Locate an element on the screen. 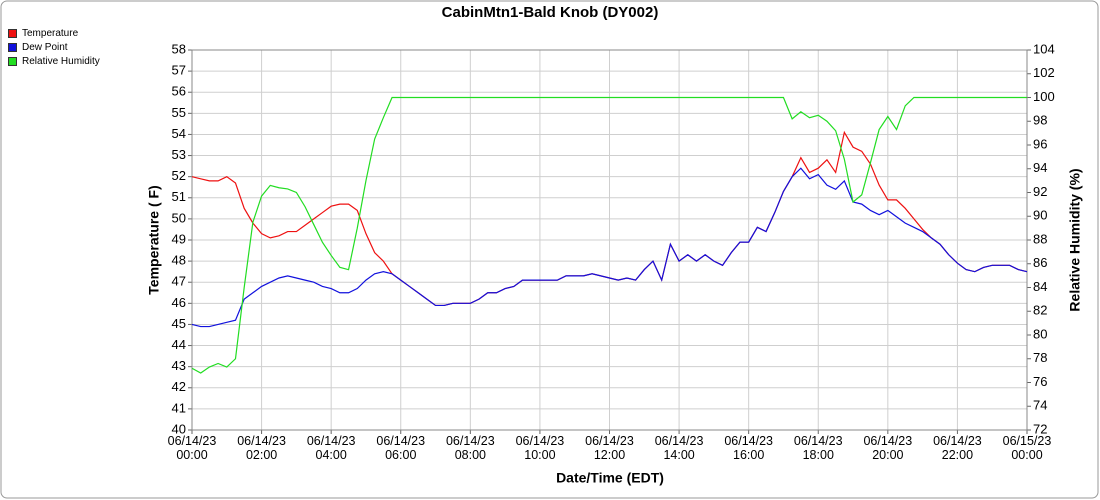  y2-tick-label: 90 is located at coordinates (1040, 215).